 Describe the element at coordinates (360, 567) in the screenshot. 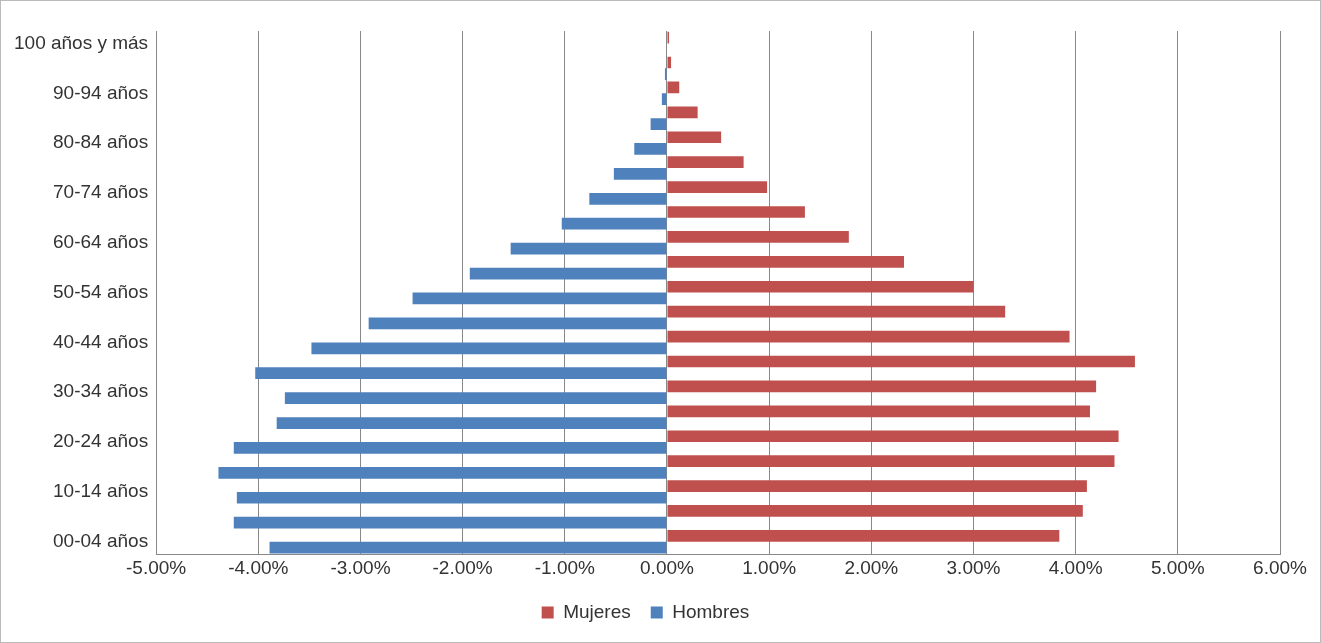

I see `x-tick-label: -3.00%` at that location.